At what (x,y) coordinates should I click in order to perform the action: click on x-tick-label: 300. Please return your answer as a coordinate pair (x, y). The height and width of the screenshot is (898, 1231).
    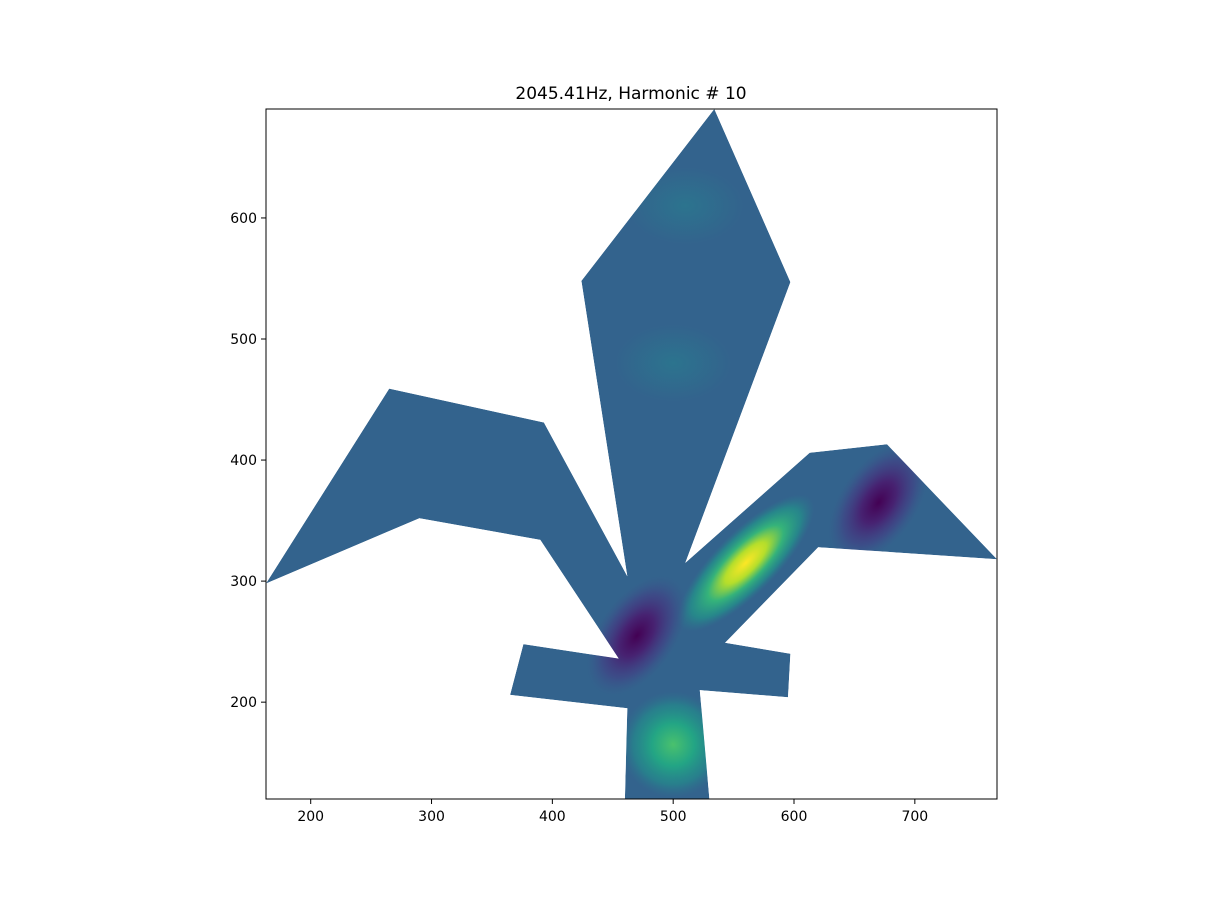
    Looking at the image, I should click on (431, 817).